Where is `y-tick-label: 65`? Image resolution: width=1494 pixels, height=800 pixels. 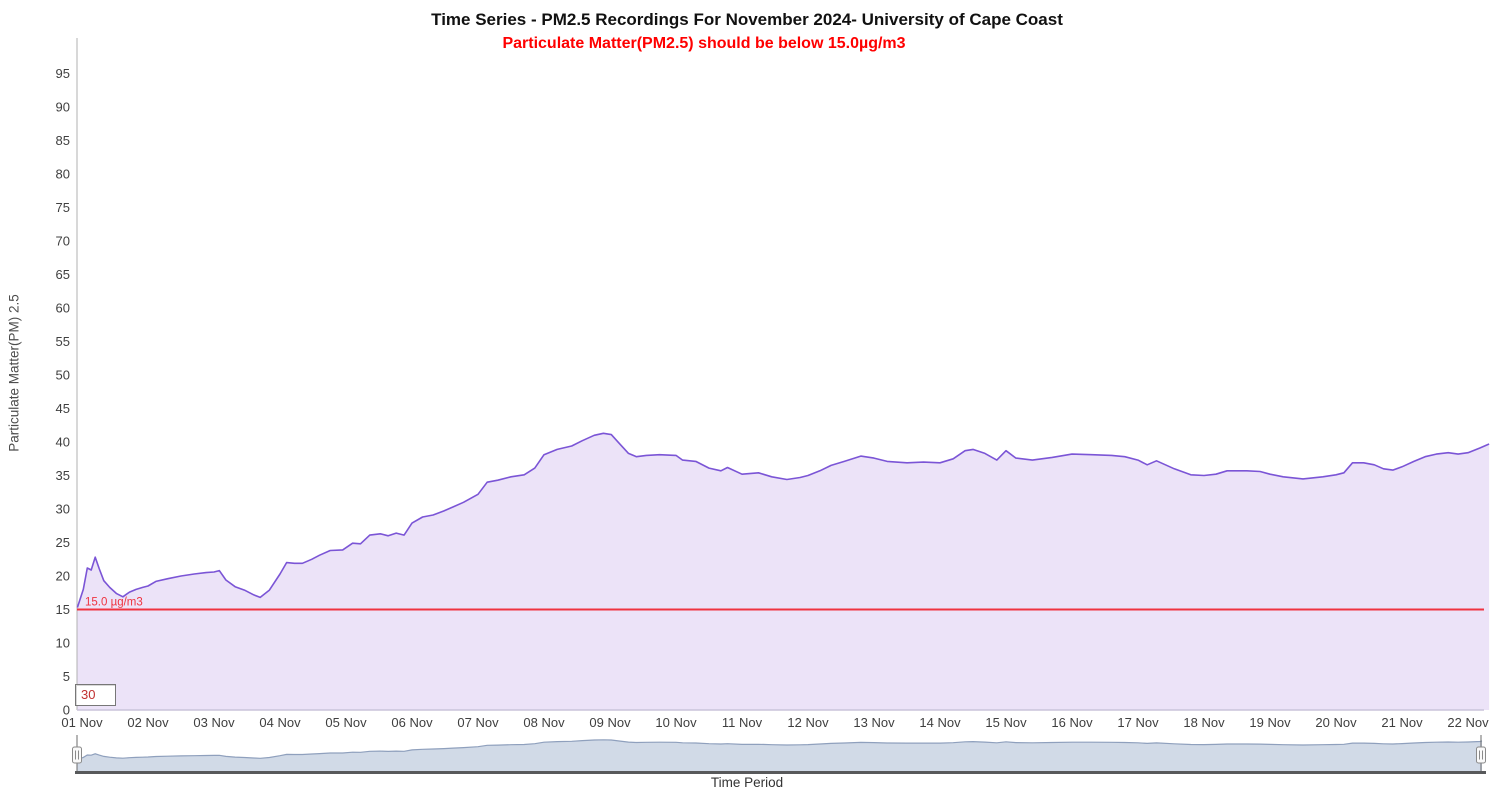 y-tick-label: 65 is located at coordinates (63, 274).